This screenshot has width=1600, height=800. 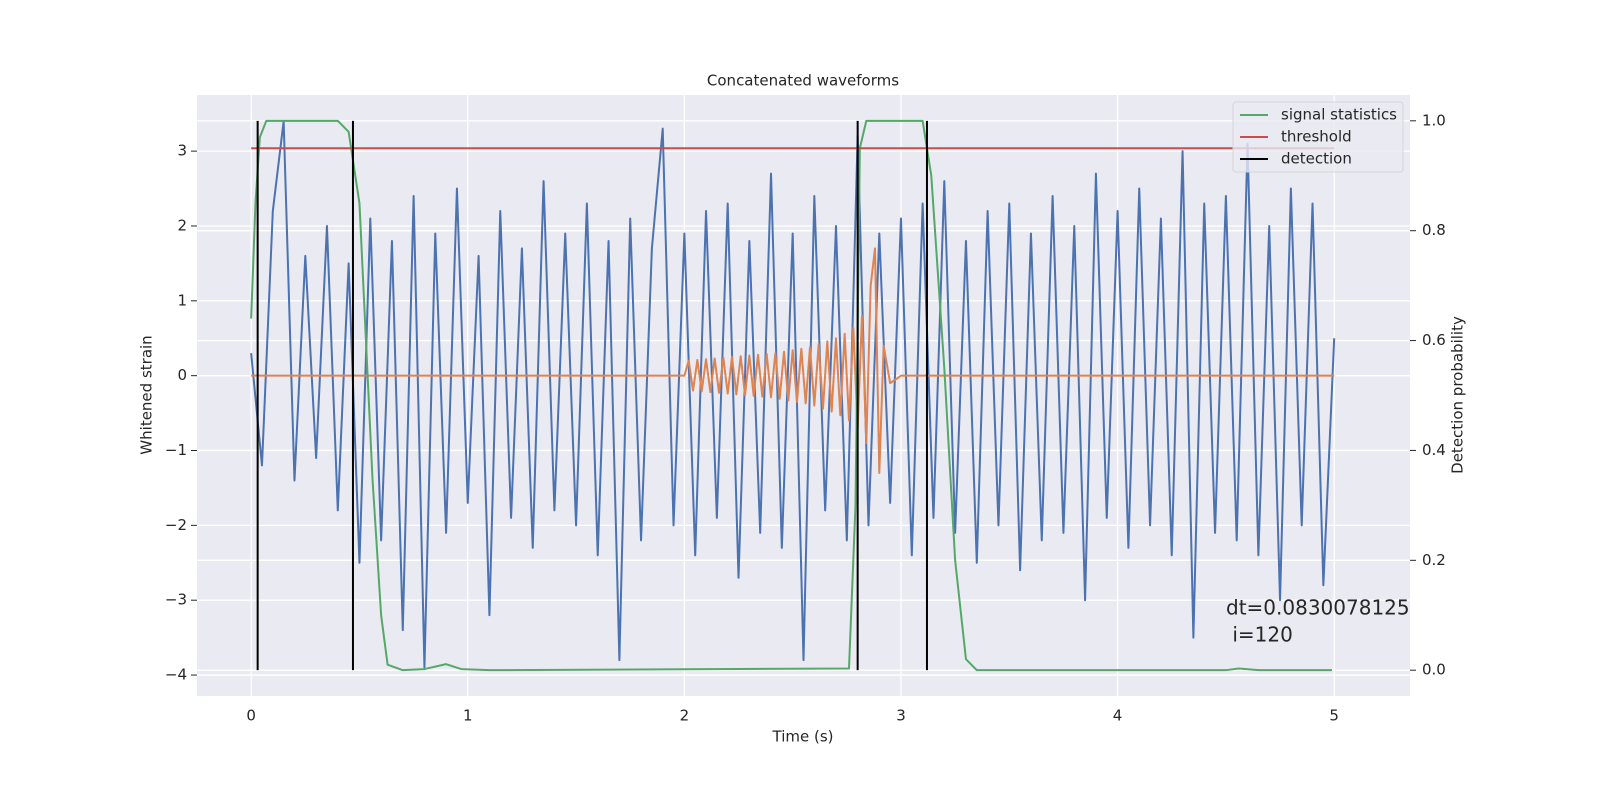 What do you see at coordinates (1434, 340) in the screenshot?
I see `y2-tick-label: 0.6` at bounding box center [1434, 340].